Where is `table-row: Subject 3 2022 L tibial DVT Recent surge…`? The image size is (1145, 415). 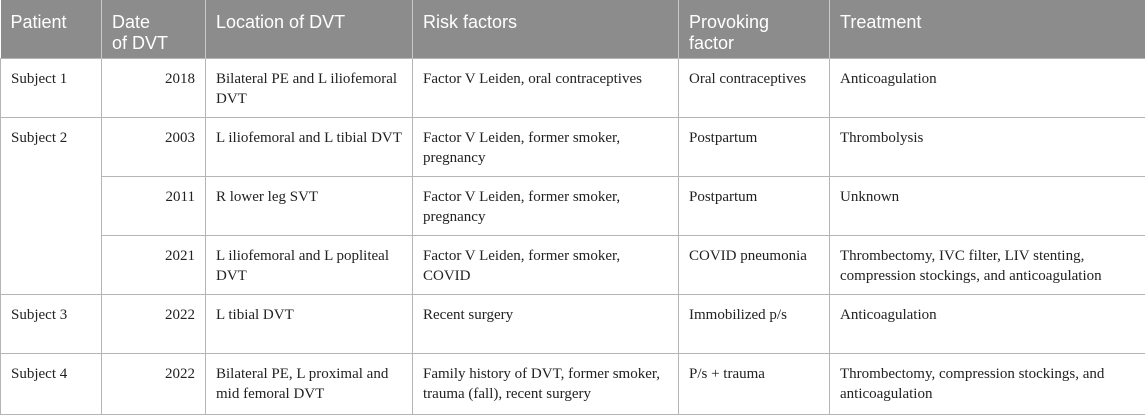 table-row: Subject 3 2022 L tibial DVT Recent surge… is located at coordinates (573, 323).